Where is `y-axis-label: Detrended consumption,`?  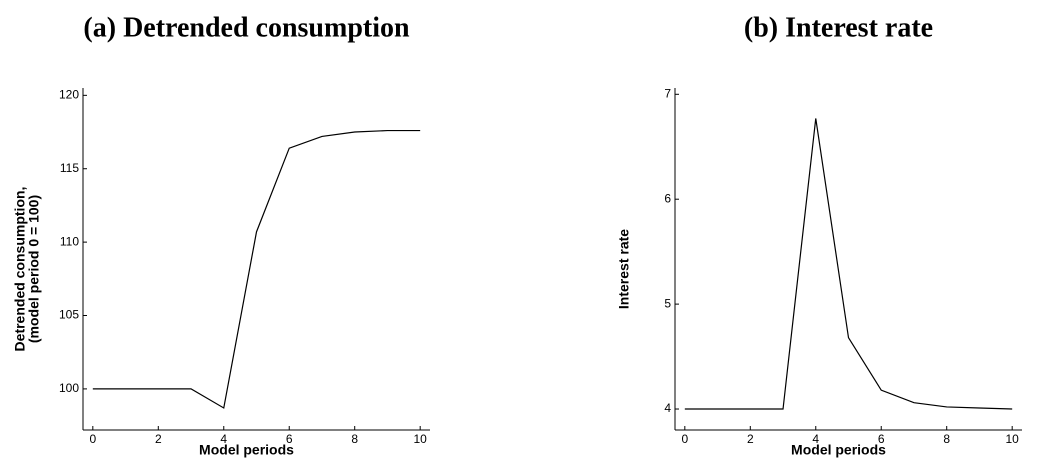 y-axis-label: Detrended consumption, is located at coordinates (20, 269).